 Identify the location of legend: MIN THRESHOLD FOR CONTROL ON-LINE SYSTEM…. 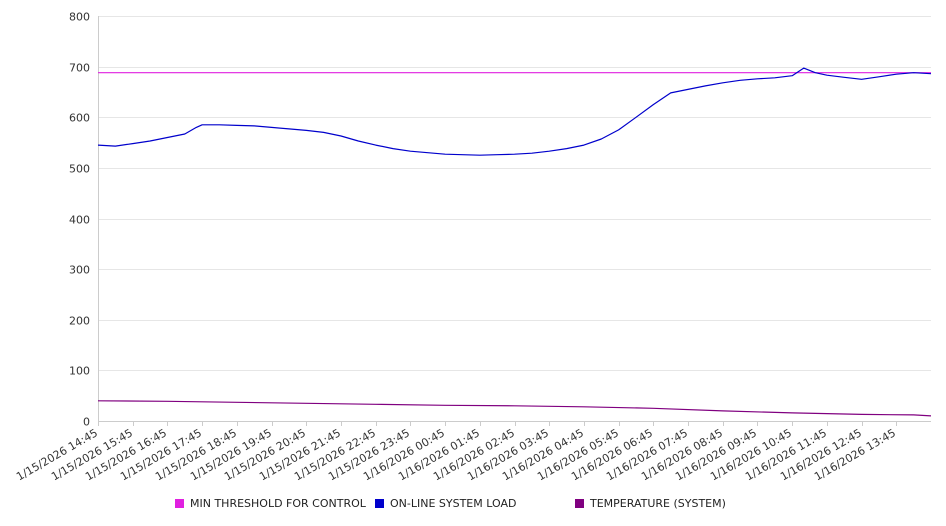
(473, 506).